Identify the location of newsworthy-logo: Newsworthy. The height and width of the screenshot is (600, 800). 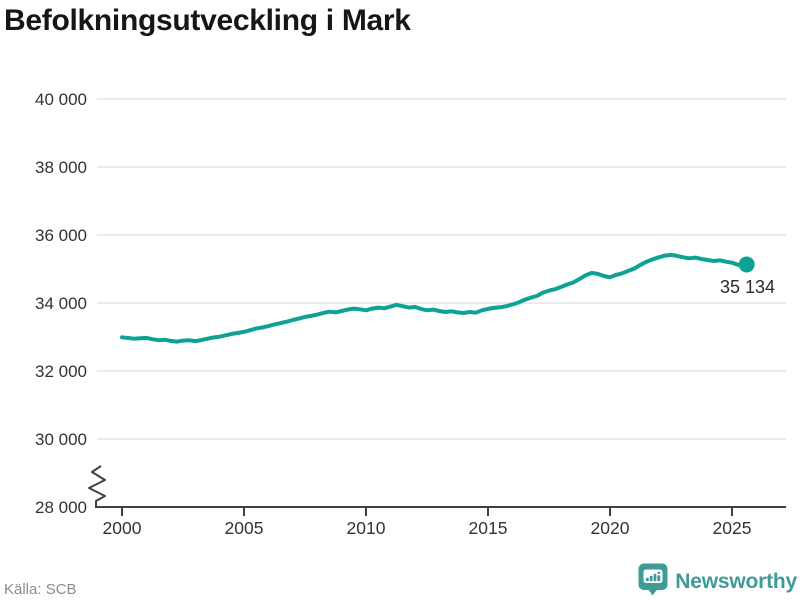
(717, 581).